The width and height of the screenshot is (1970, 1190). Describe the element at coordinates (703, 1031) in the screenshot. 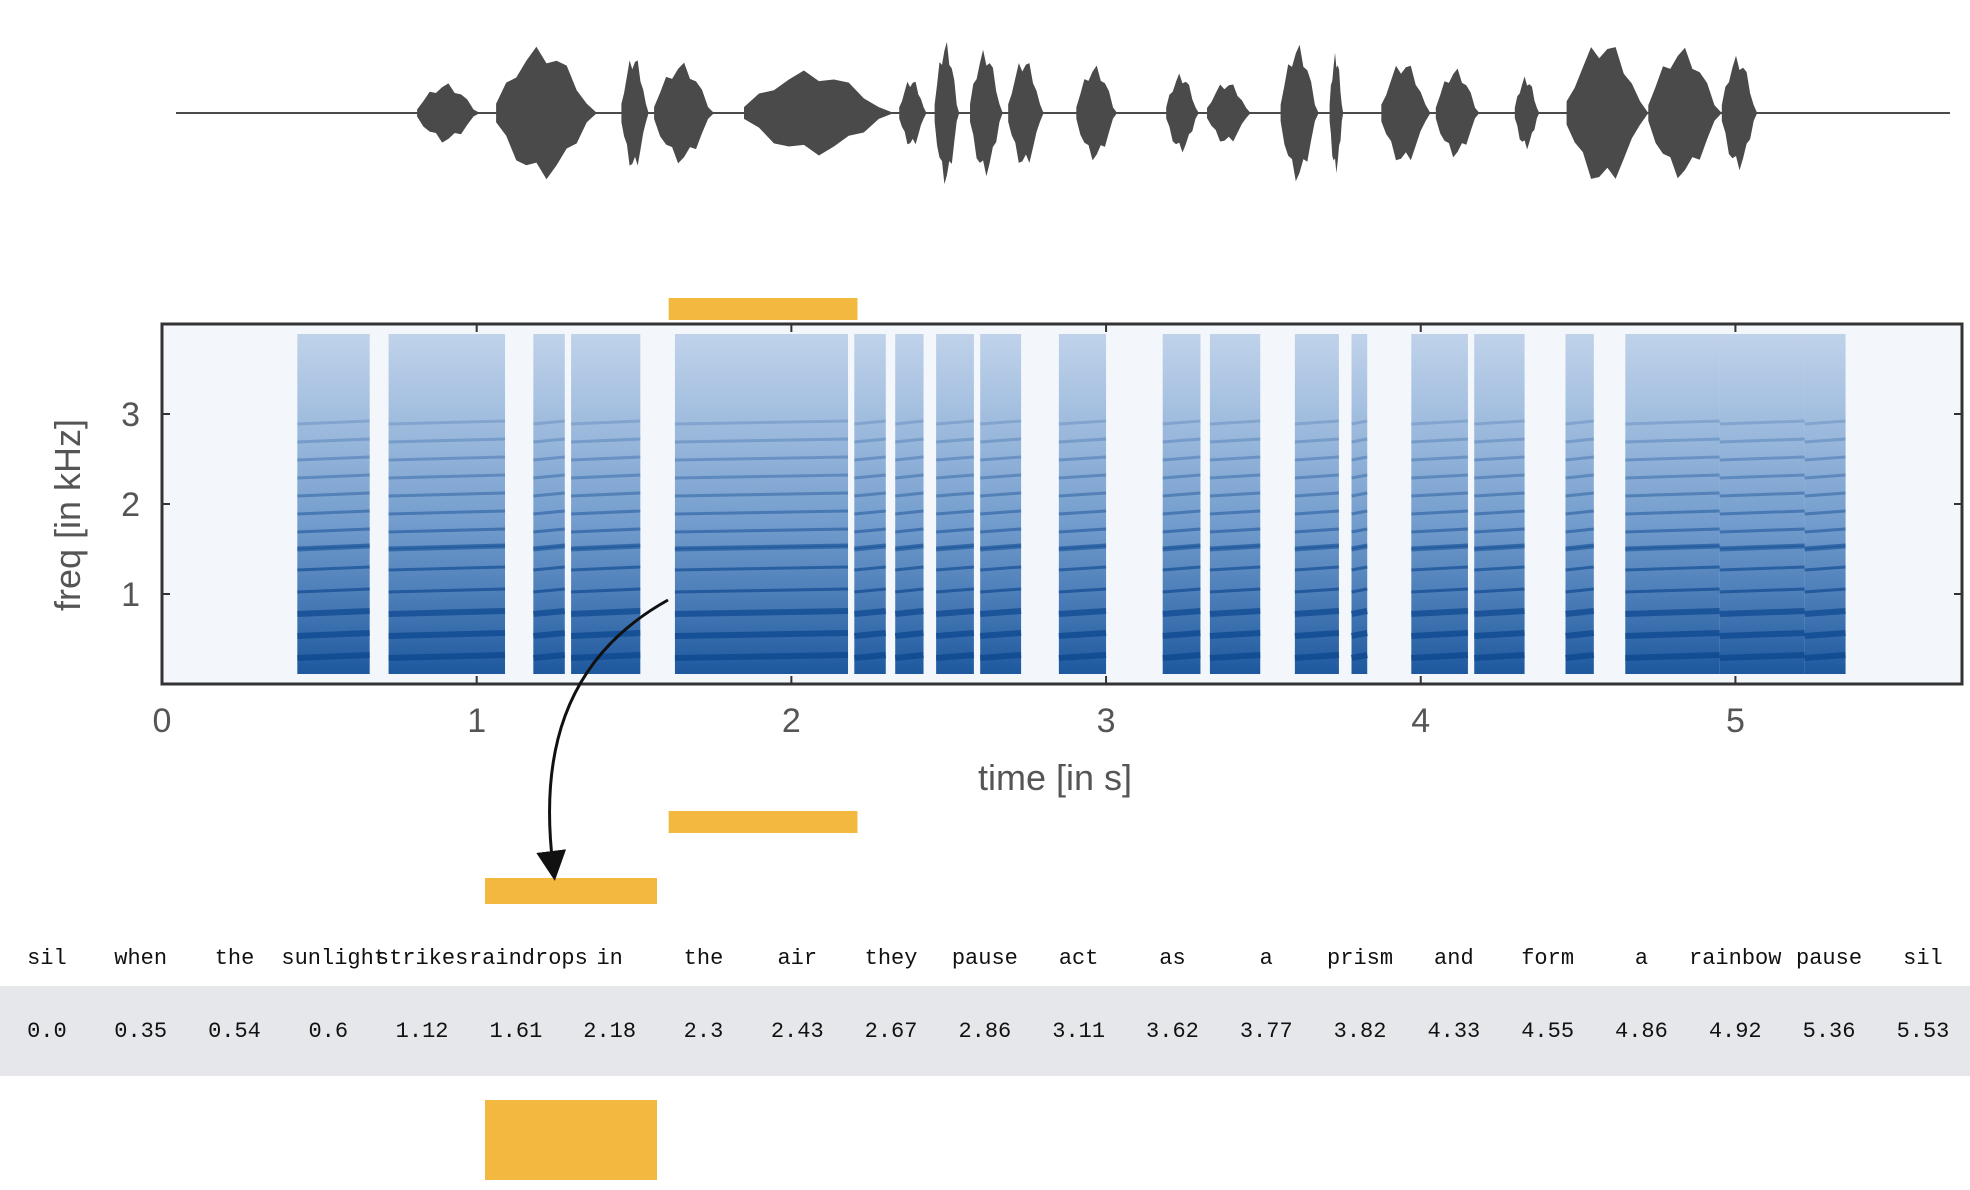

I see `time-cell: 2.3` at that location.